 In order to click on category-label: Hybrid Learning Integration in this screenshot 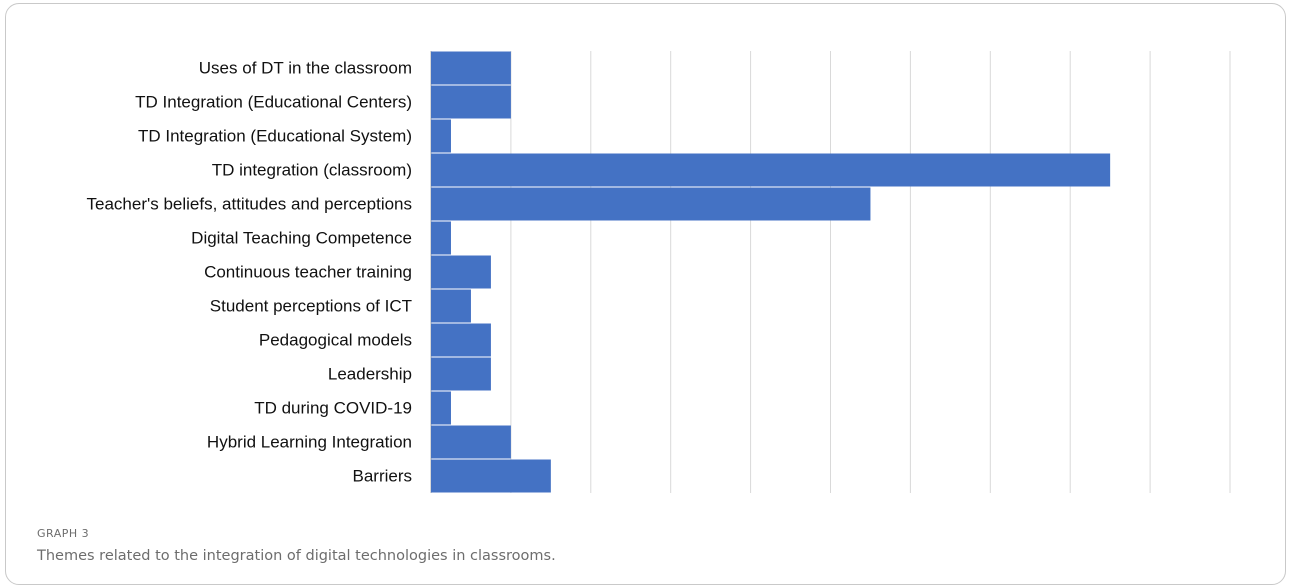, I will do `click(309, 442)`.